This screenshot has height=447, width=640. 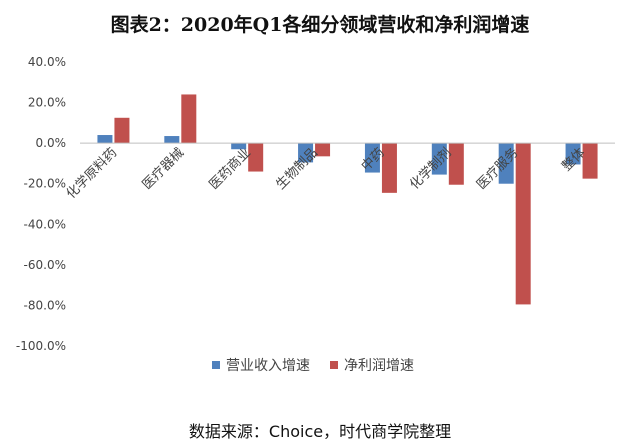 What do you see at coordinates (91, 173) in the screenshot?
I see `category-label: 化学原料药` at bounding box center [91, 173].